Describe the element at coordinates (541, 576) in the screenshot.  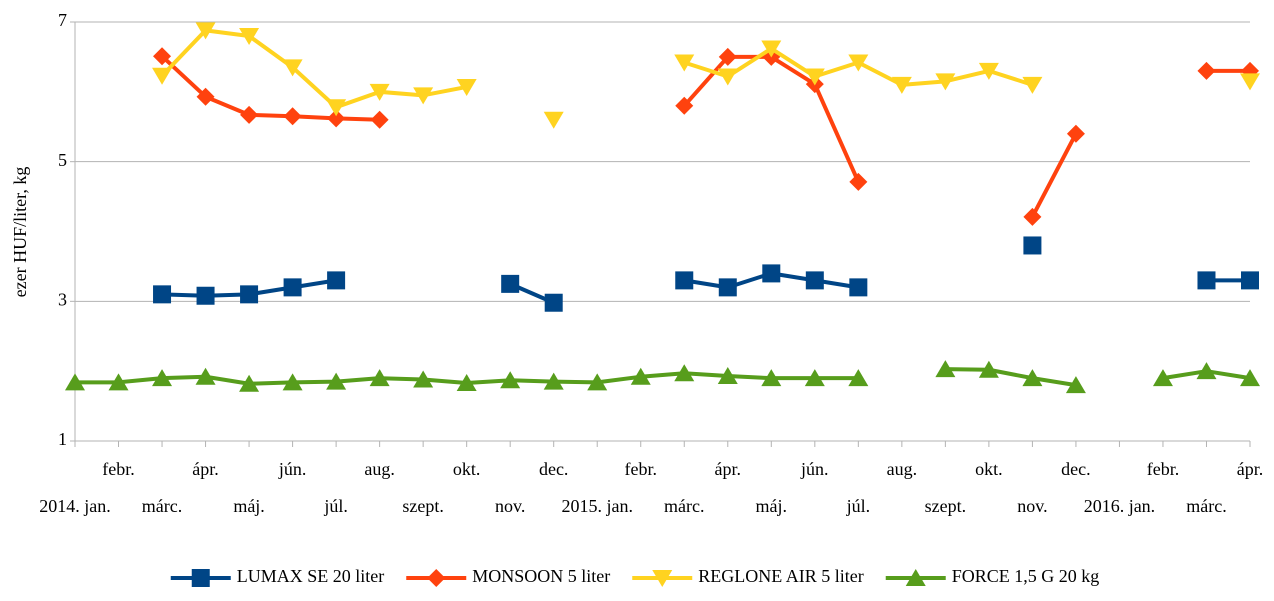
I see `legend-label: MONSOON 5 liter` at that location.